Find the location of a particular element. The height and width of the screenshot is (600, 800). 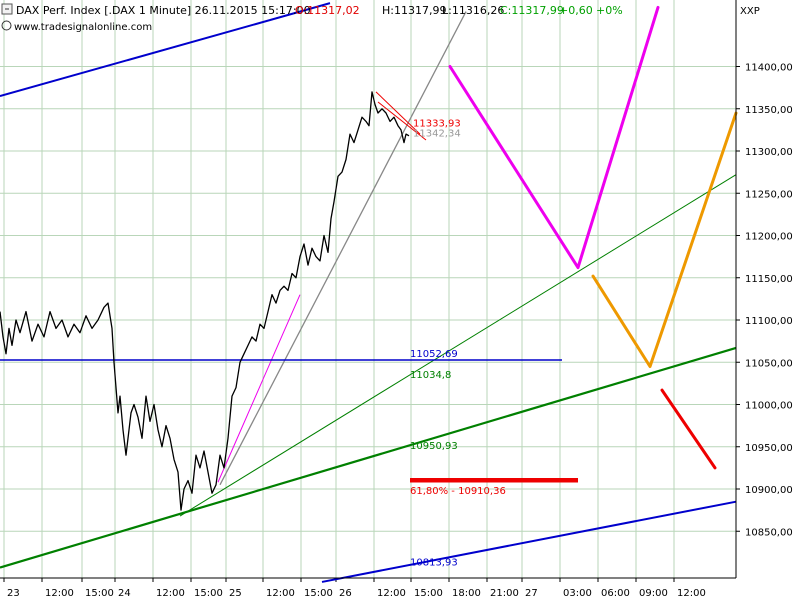

level-label: 10813,93 is located at coordinates (434, 563).